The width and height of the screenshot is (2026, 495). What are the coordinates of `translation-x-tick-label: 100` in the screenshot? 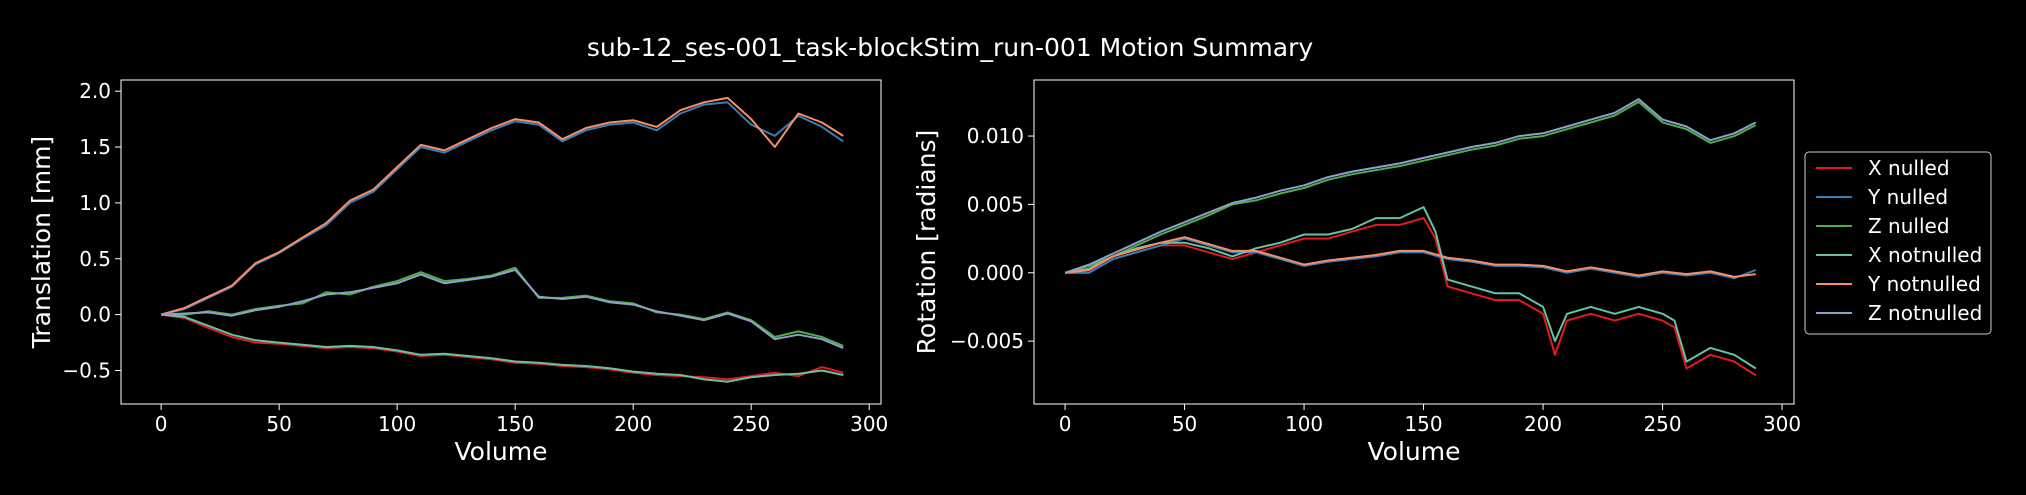 It's located at (397, 424).